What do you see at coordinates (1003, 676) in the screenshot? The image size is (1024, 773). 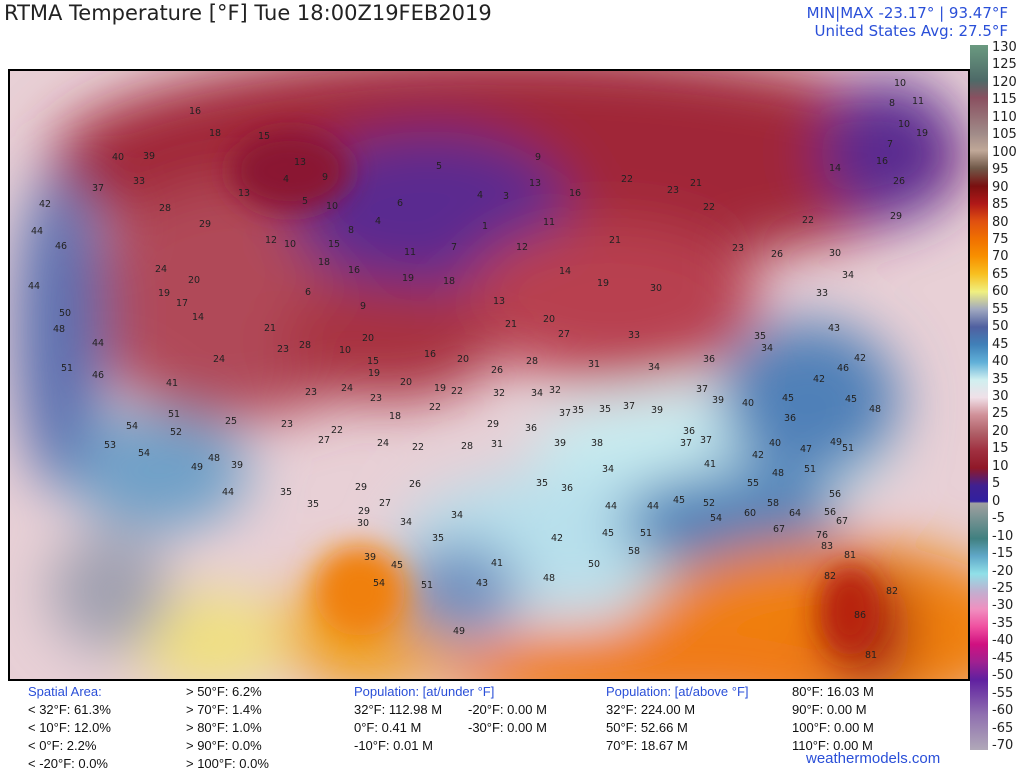 I see `color-scale-tick: -50` at bounding box center [1003, 676].